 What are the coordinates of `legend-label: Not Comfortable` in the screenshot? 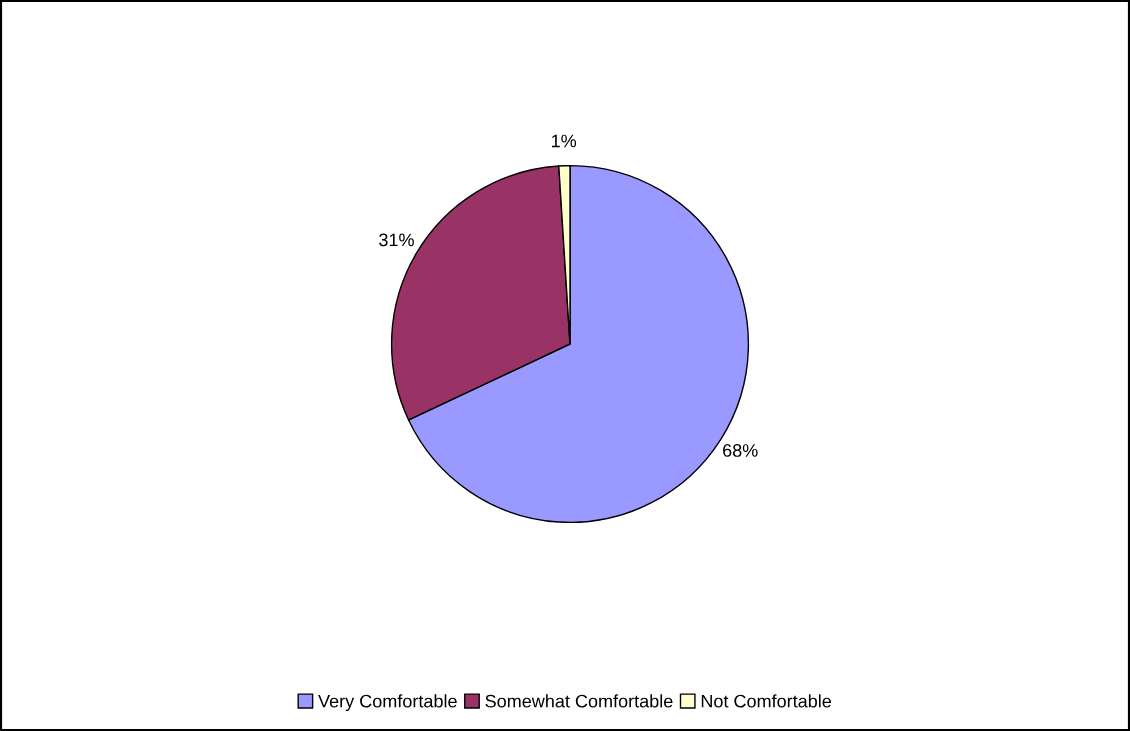 It's located at (766, 701).